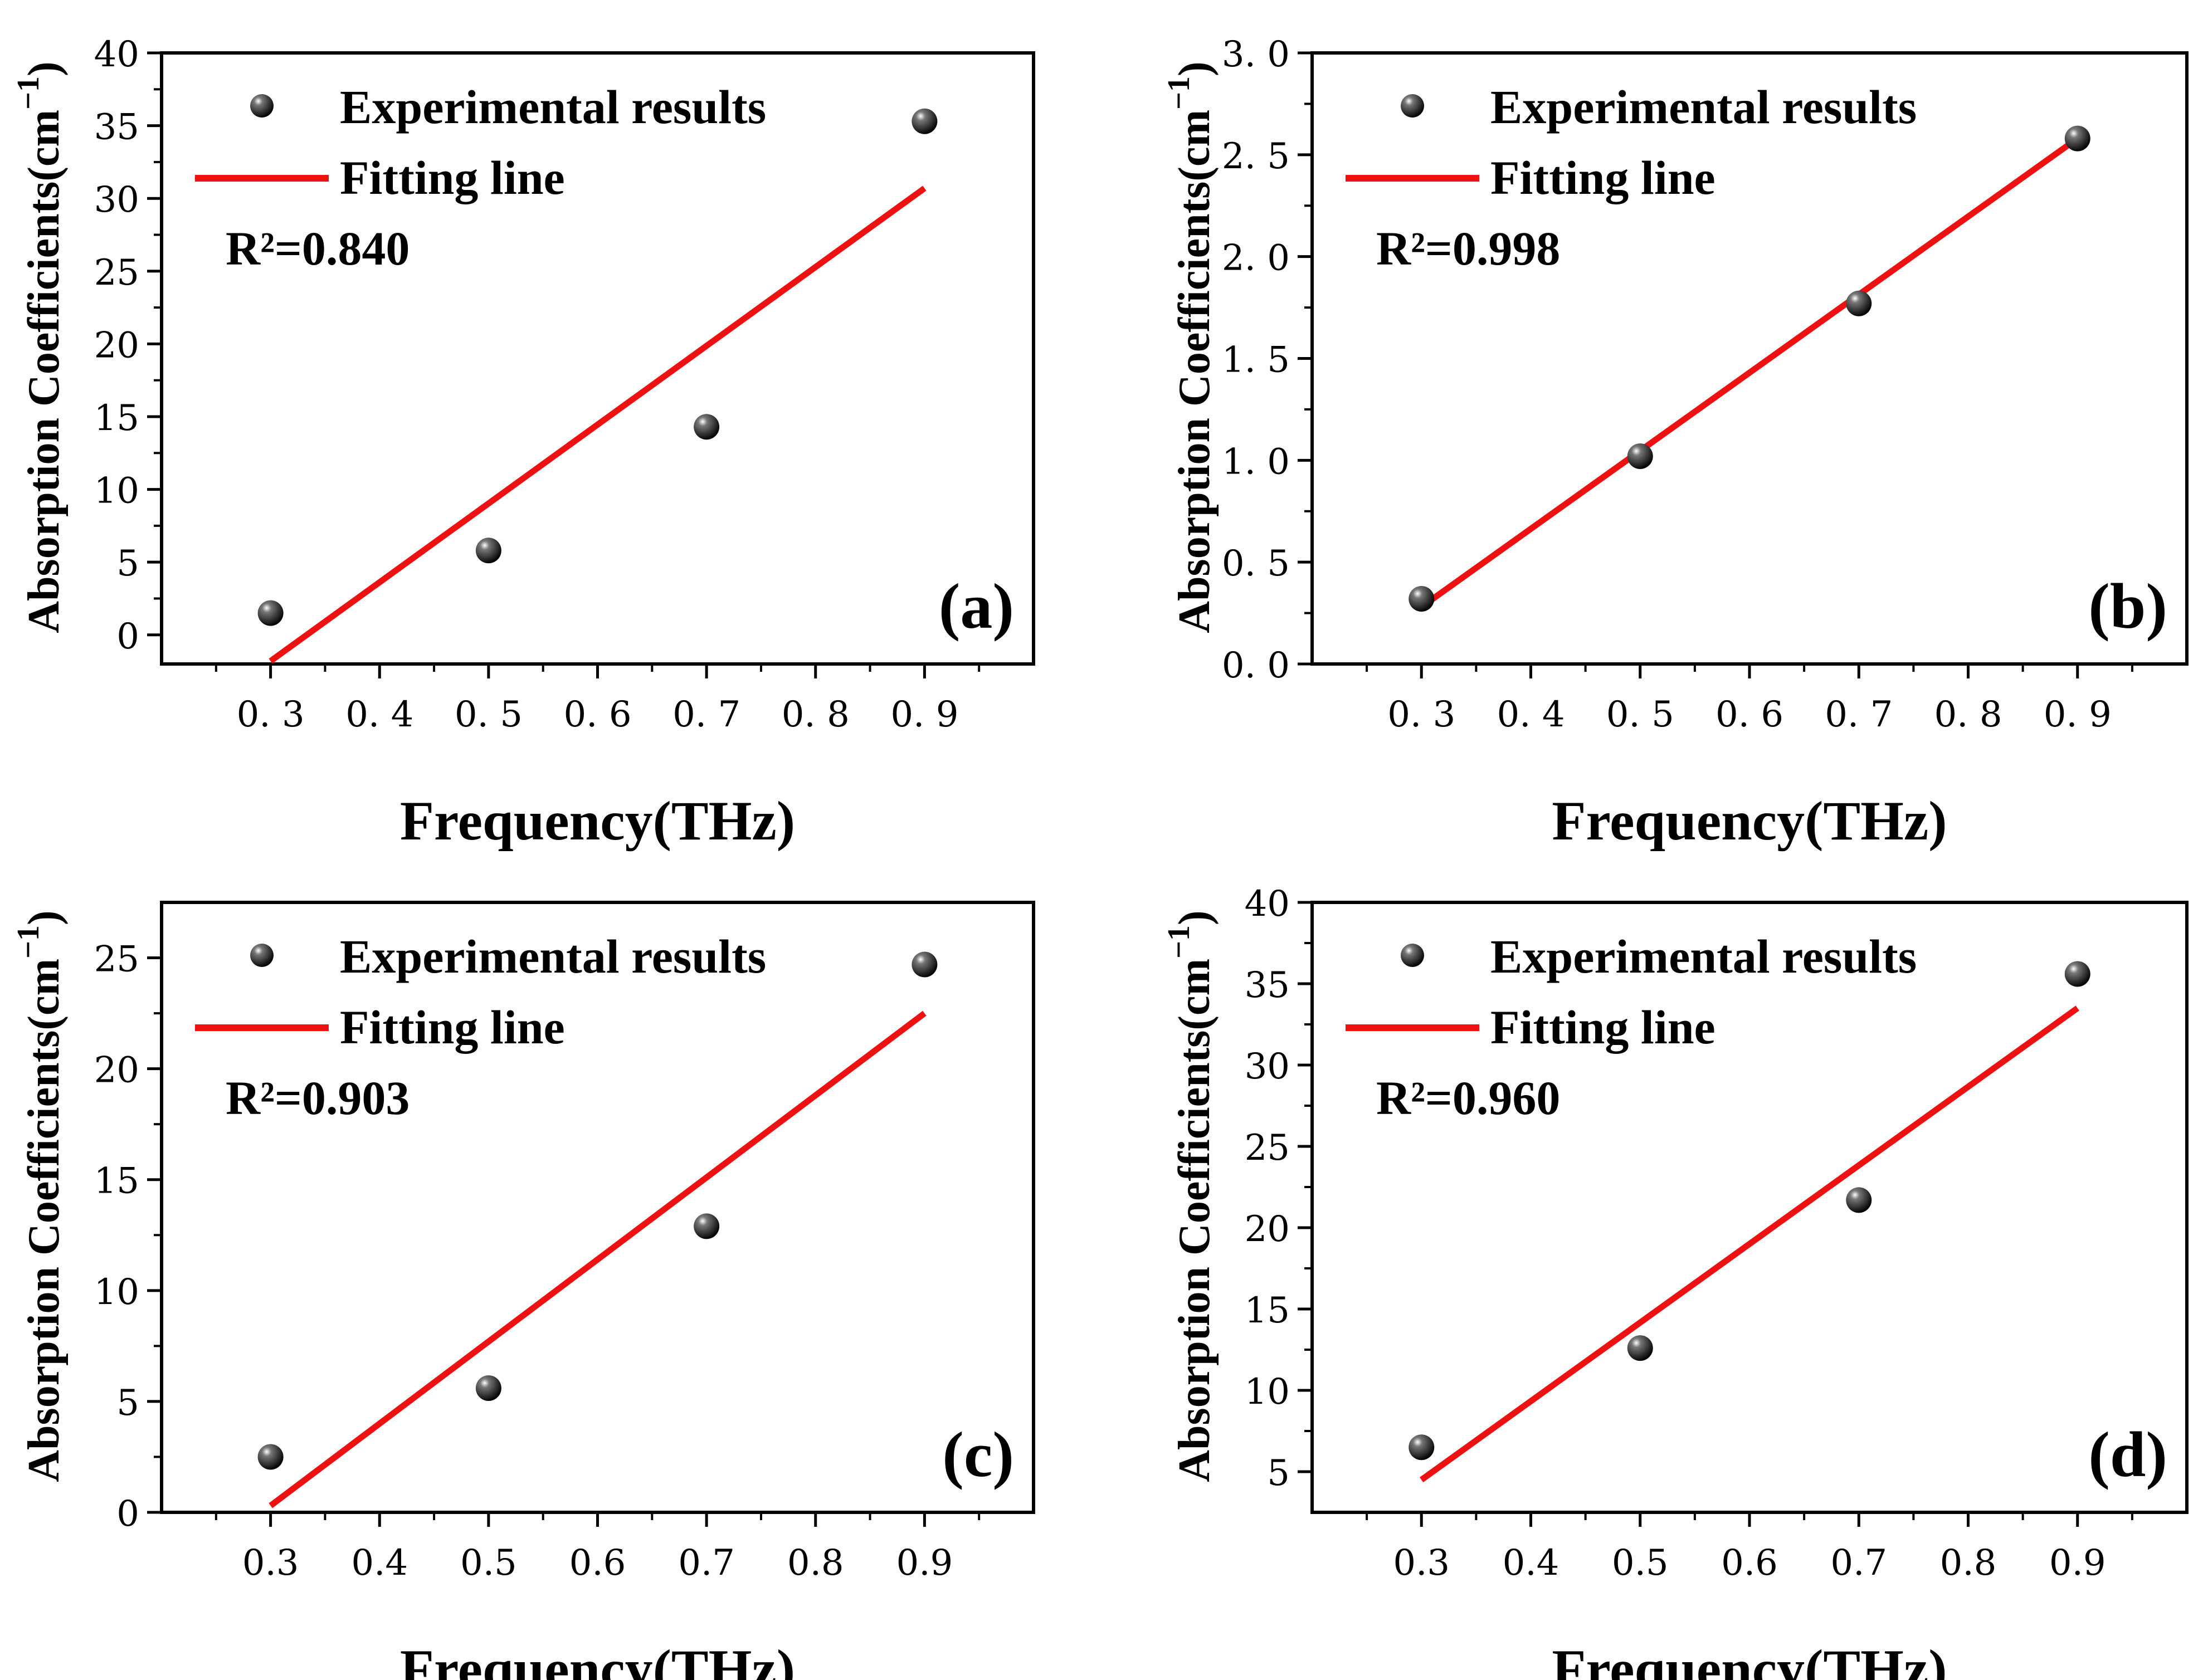 The image size is (2198, 1680). Describe the element at coordinates (1256, 258) in the screenshot. I see `y-tick-label: 2. 0` at that location.